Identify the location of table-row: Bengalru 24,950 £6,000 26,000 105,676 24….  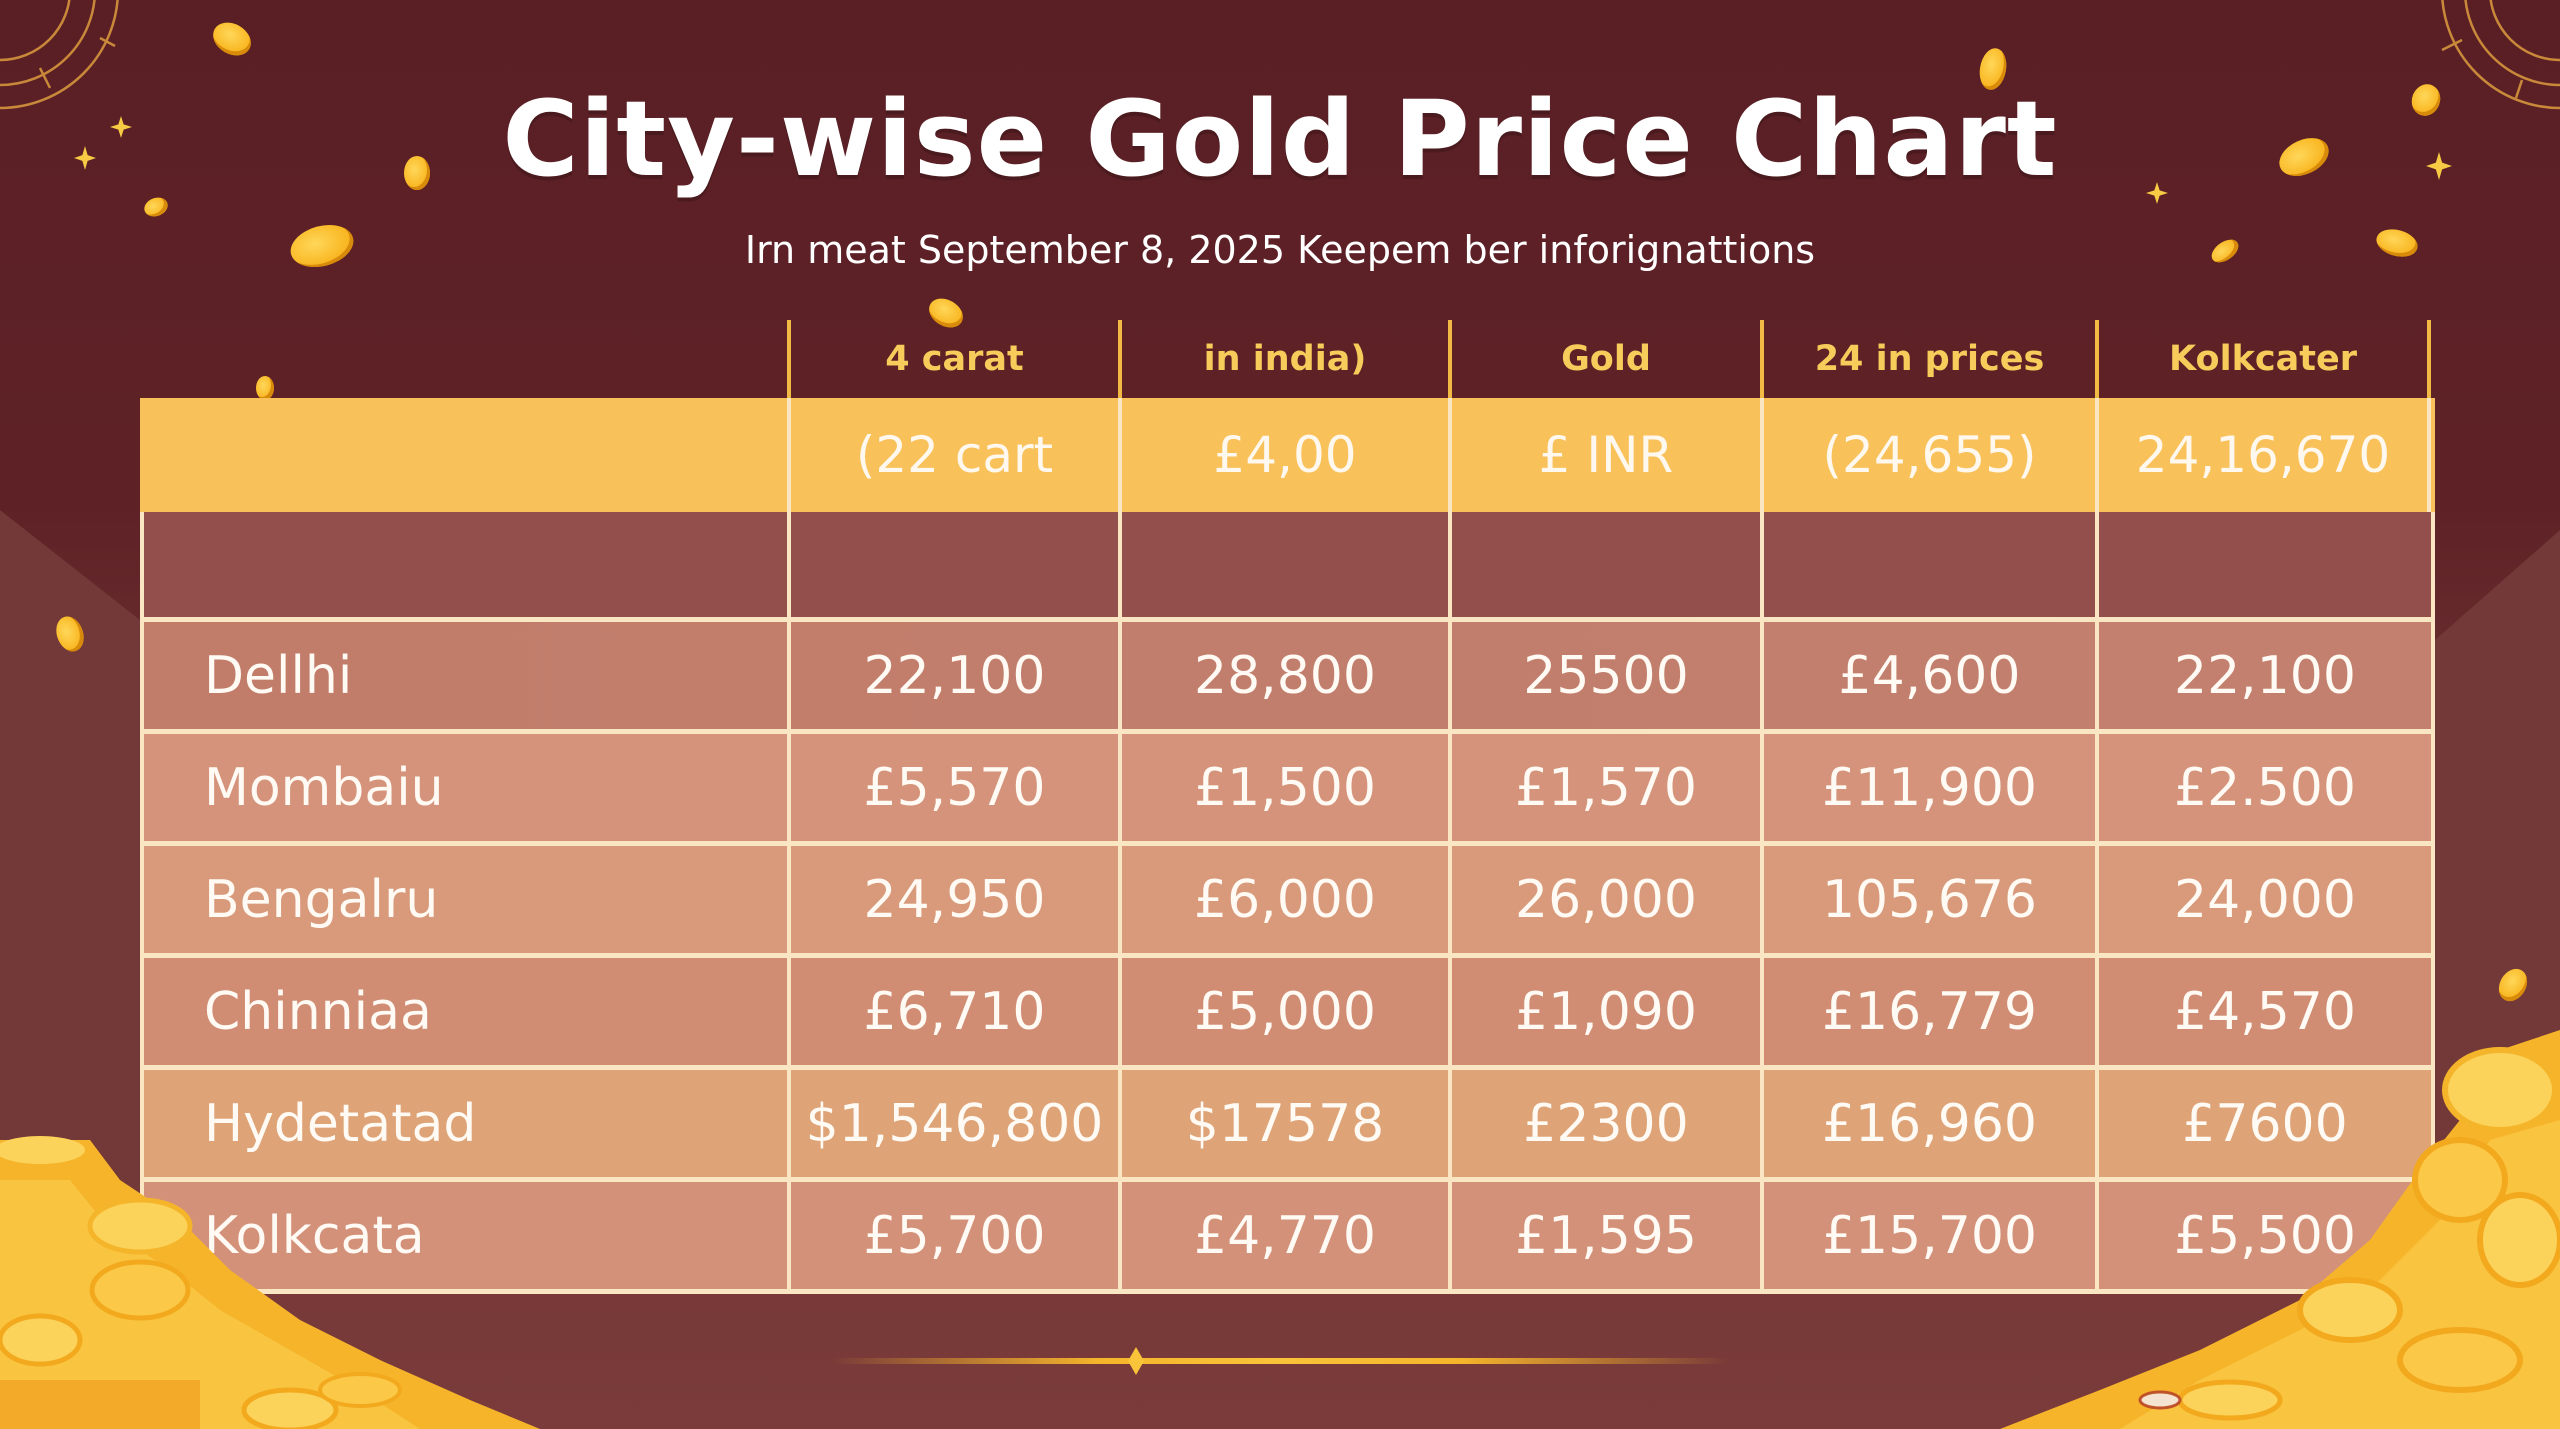
(1287, 902).